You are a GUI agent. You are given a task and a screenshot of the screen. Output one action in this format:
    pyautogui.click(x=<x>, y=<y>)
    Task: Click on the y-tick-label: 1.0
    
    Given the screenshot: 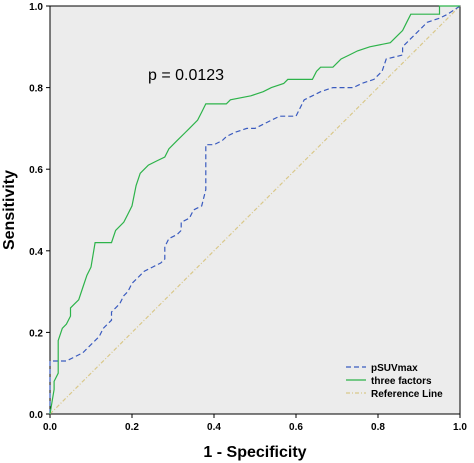 What is the action you would take?
    pyautogui.click(x=36, y=7)
    